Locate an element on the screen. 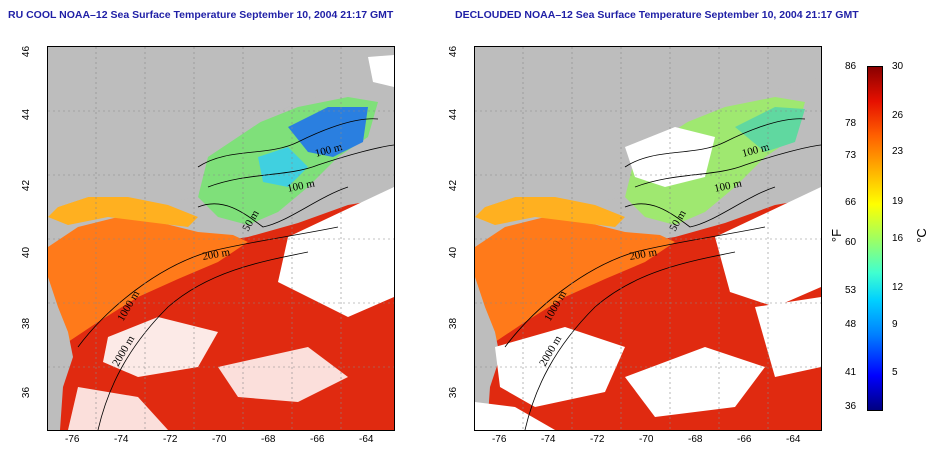  fahrenheit-tick: 48 is located at coordinates (851, 324).